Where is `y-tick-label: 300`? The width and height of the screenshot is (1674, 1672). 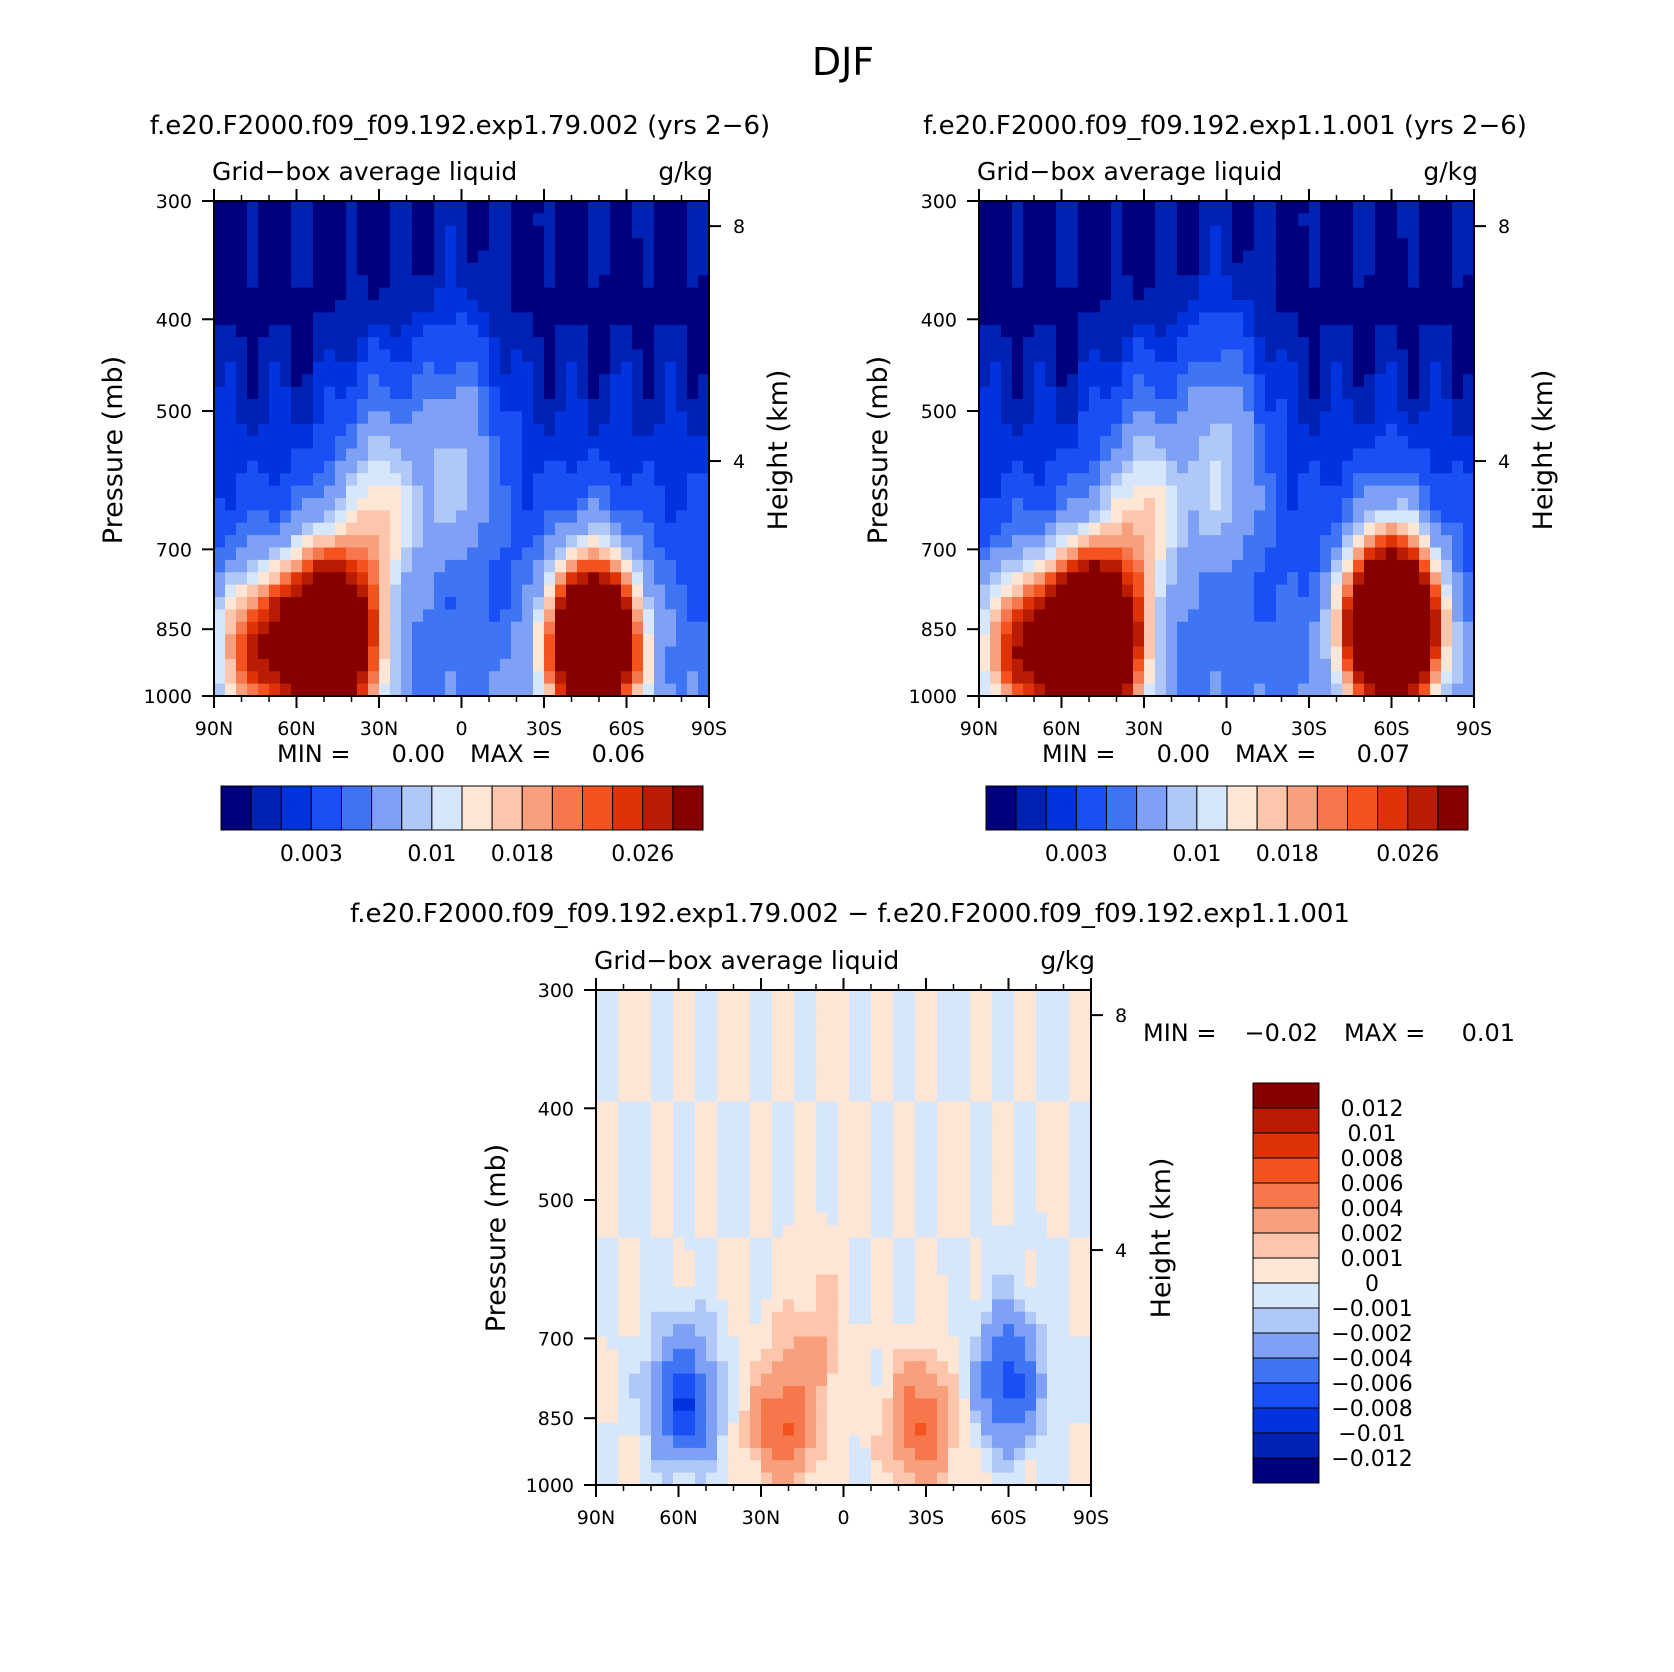 y-tick-label: 300 is located at coordinates (939, 202).